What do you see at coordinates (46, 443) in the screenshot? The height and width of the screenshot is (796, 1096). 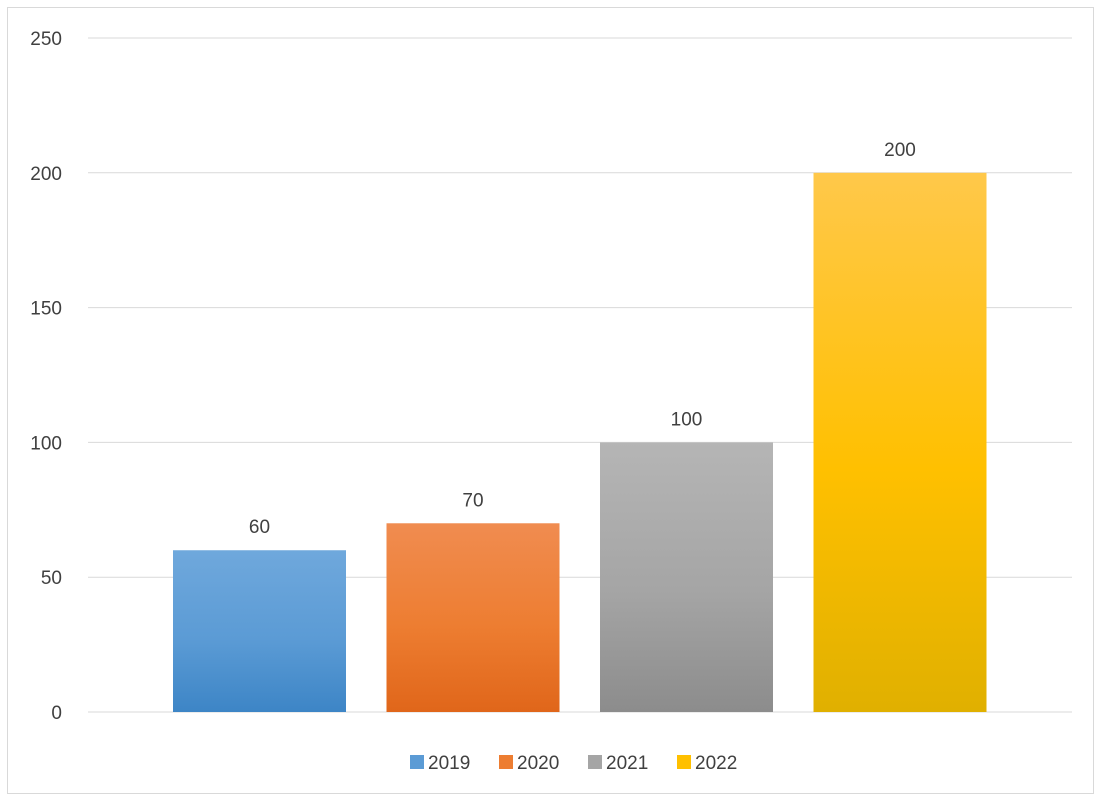 I see `y-tick-label-100: 100` at bounding box center [46, 443].